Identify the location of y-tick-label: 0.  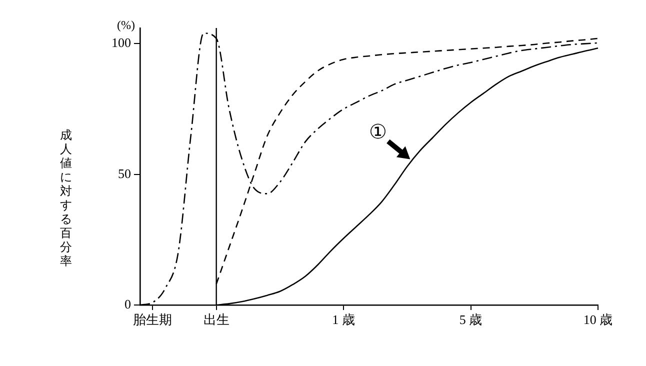
(127, 304).